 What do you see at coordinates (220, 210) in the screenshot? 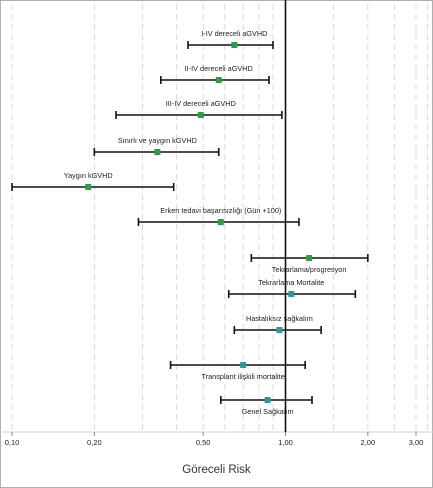
I see `row-label: Erken tedavi başarısızlığı (Gün +100)` at bounding box center [220, 210].